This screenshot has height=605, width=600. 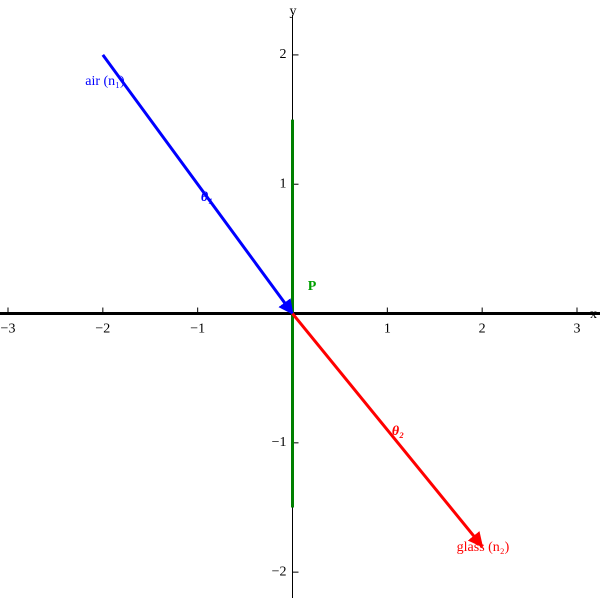 What do you see at coordinates (577, 329) in the screenshot?
I see `x-tick-label: 3` at bounding box center [577, 329].